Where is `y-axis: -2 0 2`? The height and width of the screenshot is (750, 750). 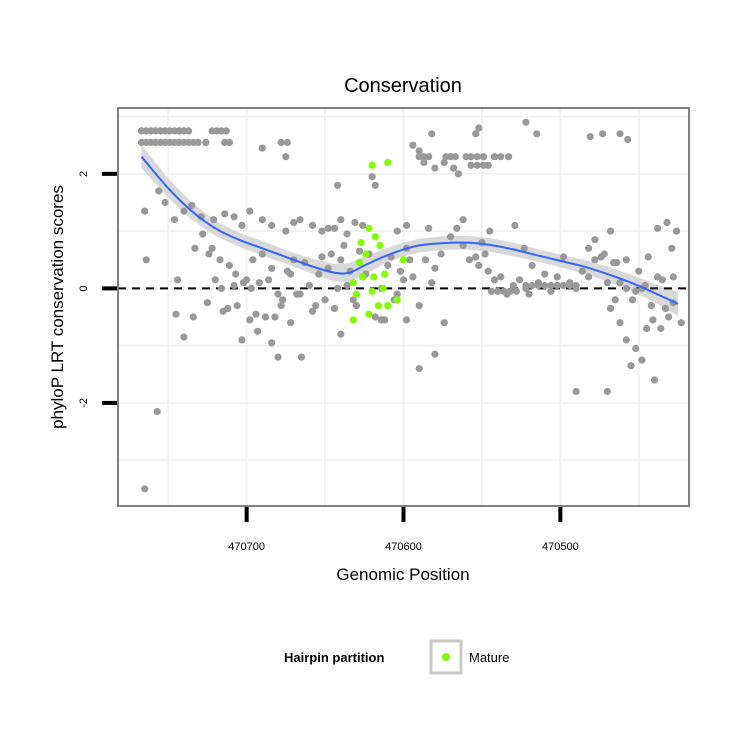 y-axis: -2 0 2 is located at coordinates (97, 289).